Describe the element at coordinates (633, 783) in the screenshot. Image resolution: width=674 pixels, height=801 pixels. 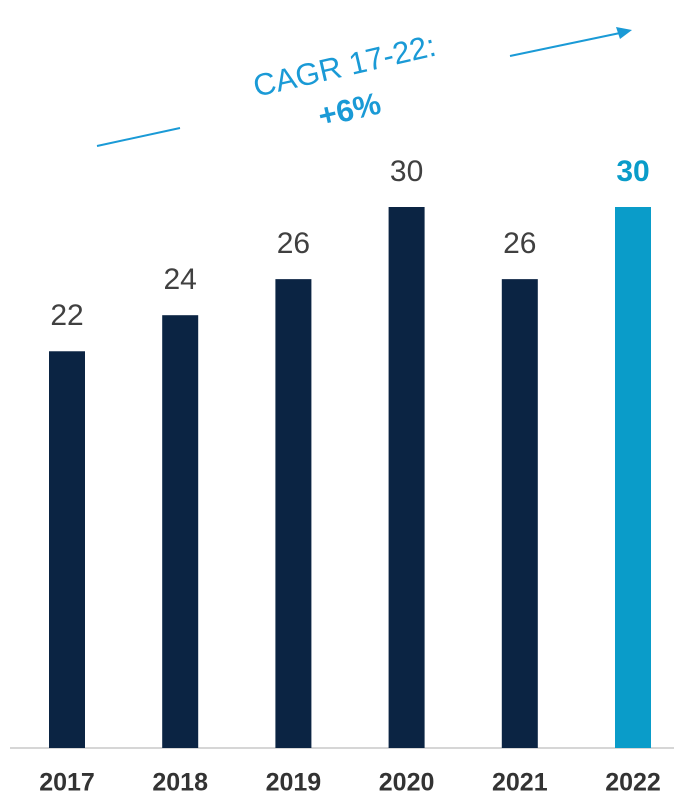
I see `x-tick-label: 2022` at that location.